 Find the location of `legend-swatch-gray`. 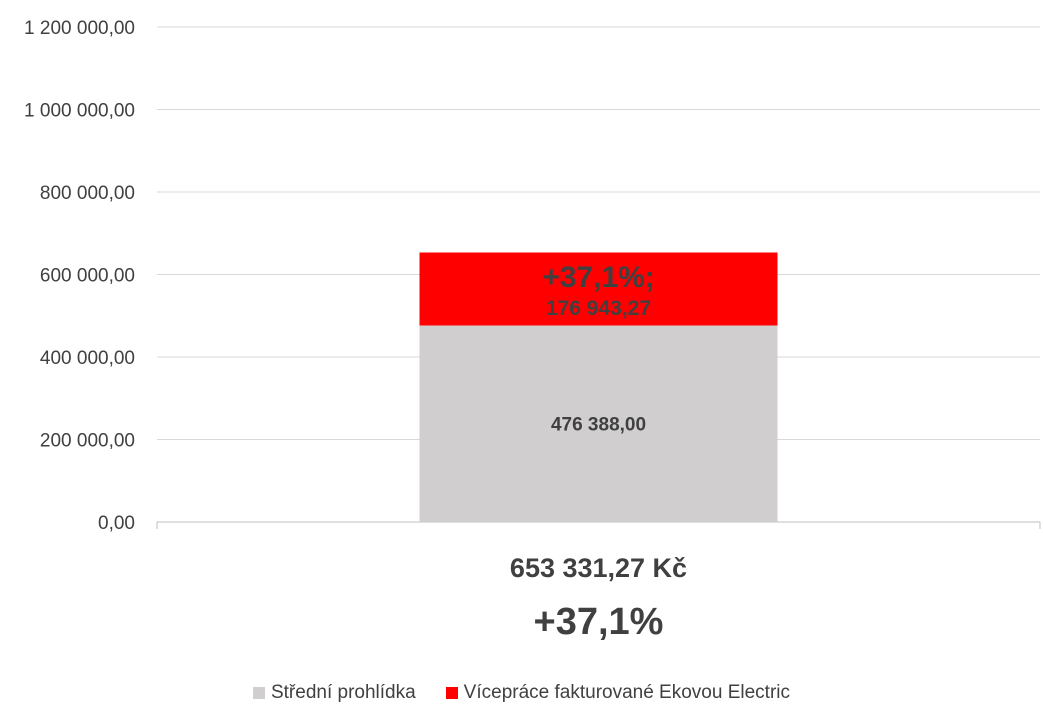

legend-swatch-gray is located at coordinates (258, 693).